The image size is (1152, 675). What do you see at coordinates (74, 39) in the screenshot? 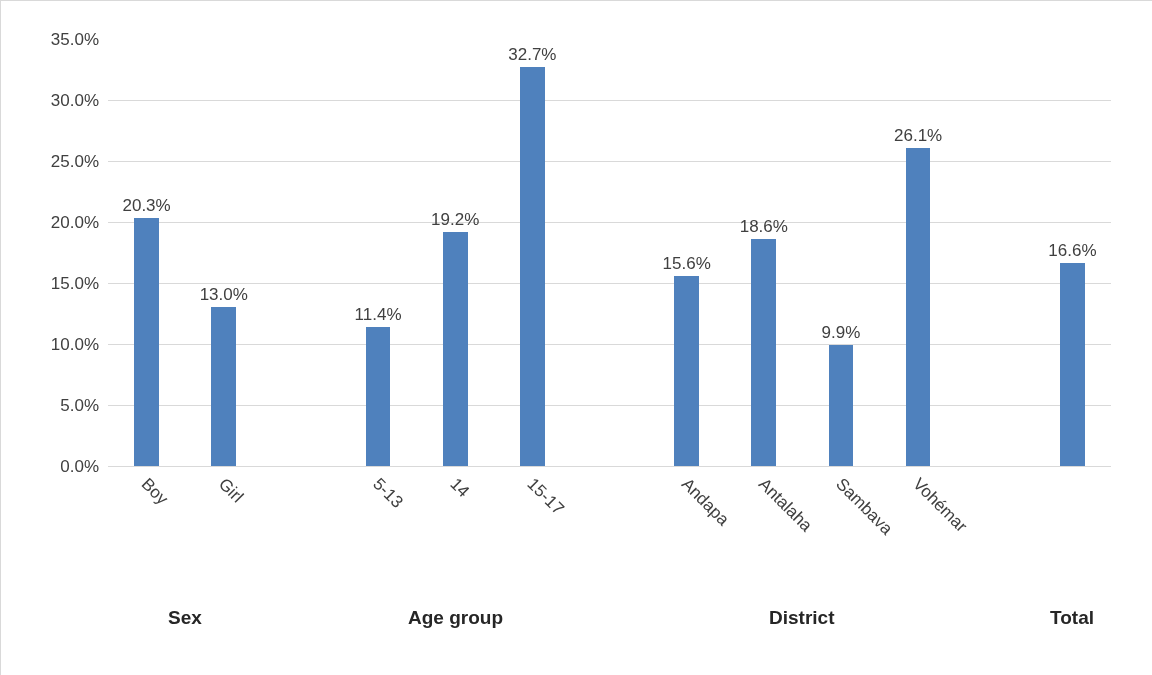
I see `y-tick-label: 35.0%` at bounding box center [74, 39].